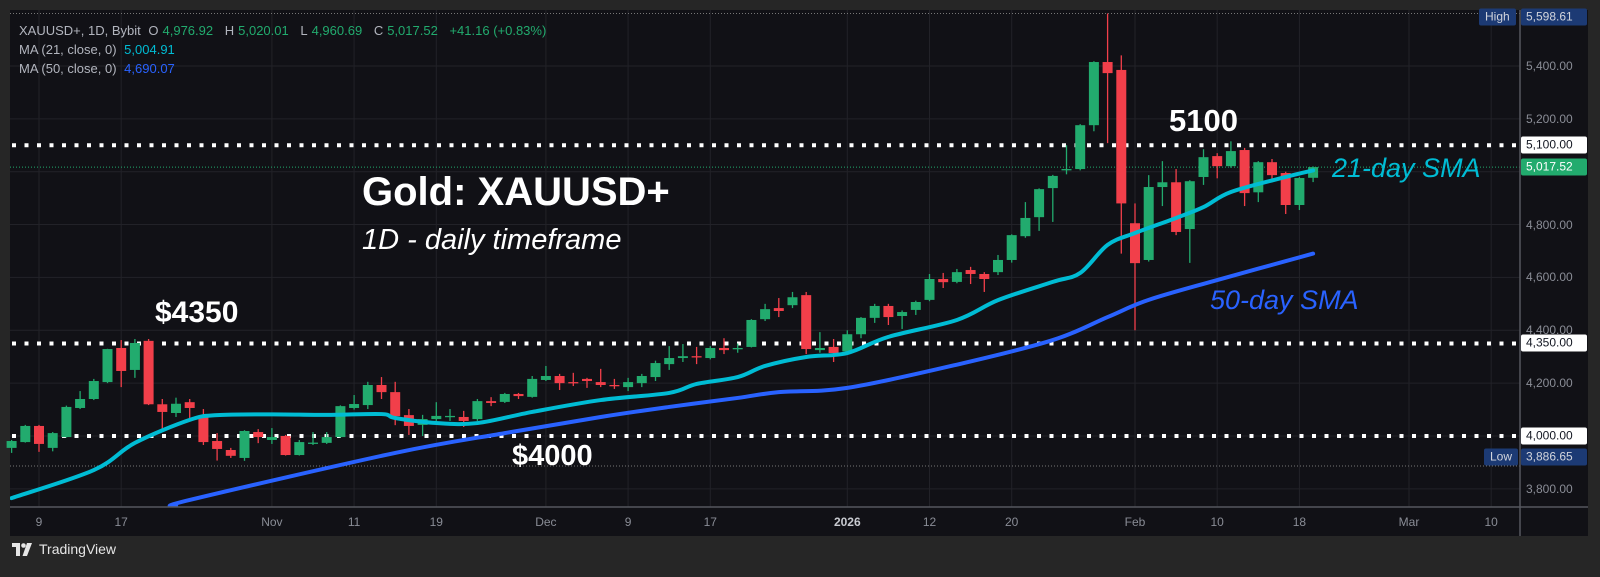 The width and height of the screenshot is (1600, 577). I want to click on high-label: H, so click(229, 30).